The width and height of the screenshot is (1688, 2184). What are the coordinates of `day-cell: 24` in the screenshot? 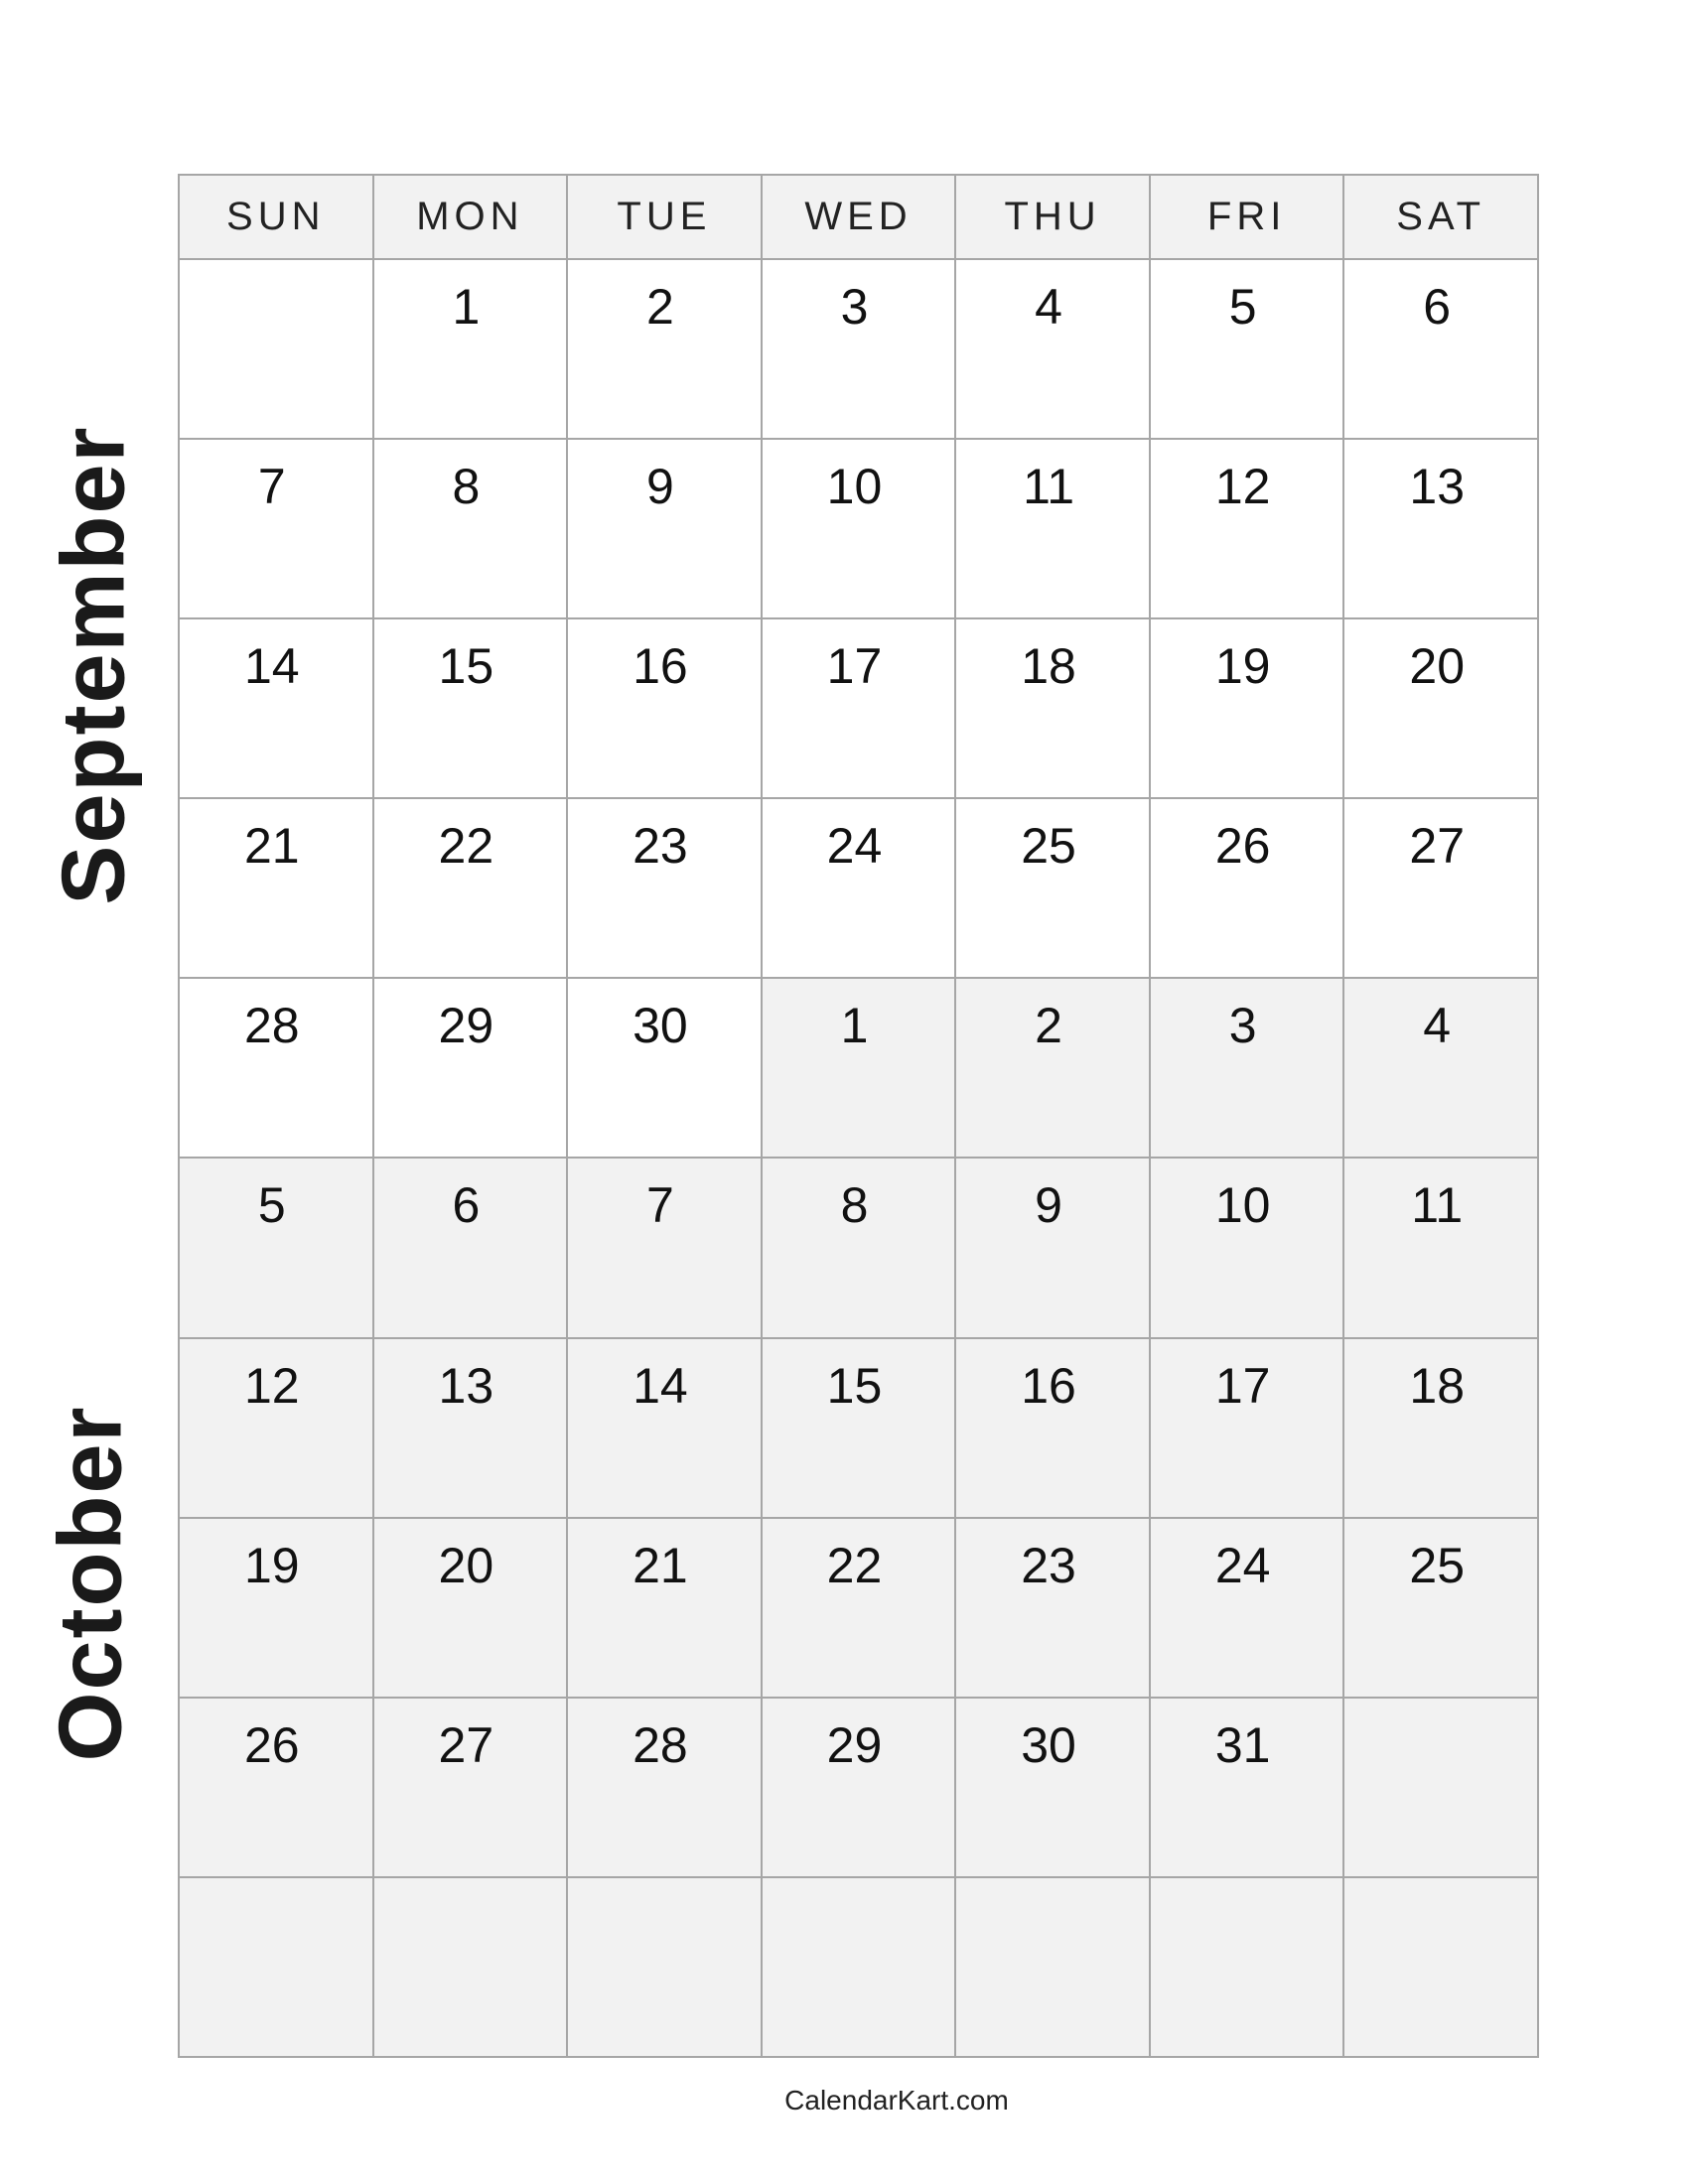 It's located at (858, 888).